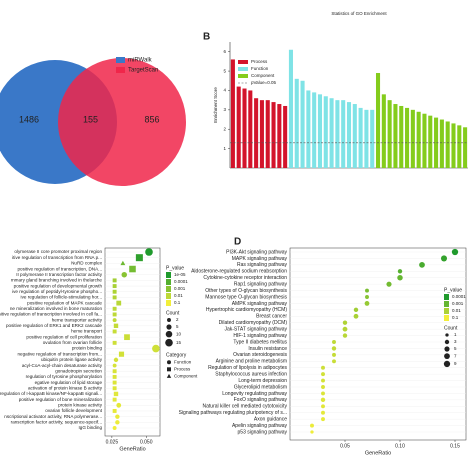 This screenshot has width=474, height=474. What do you see at coordinates (455, 341) in the screenshot?
I see `legend-label: 3` at bounding box center [455, 341].